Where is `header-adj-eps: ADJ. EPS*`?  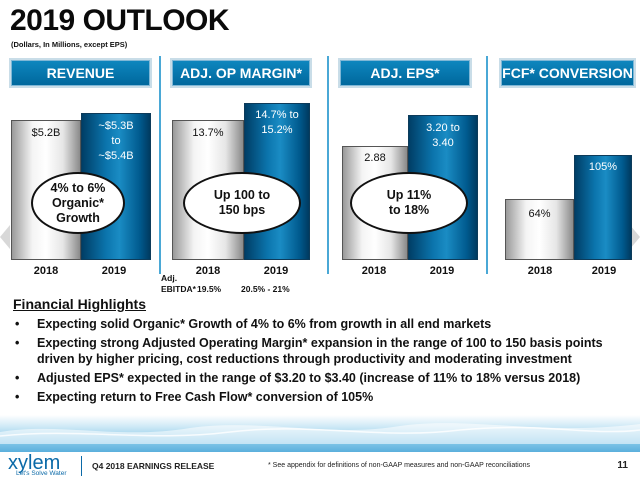 header-adj-eps: ADJ. EPS* is located at coordinates (405, 73).